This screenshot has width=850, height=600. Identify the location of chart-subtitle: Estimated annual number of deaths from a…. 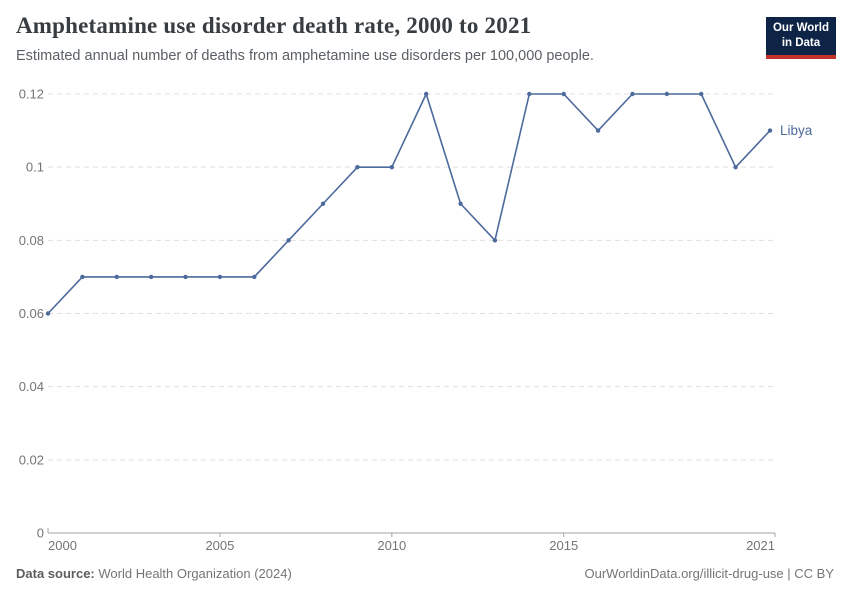
(305, 55).